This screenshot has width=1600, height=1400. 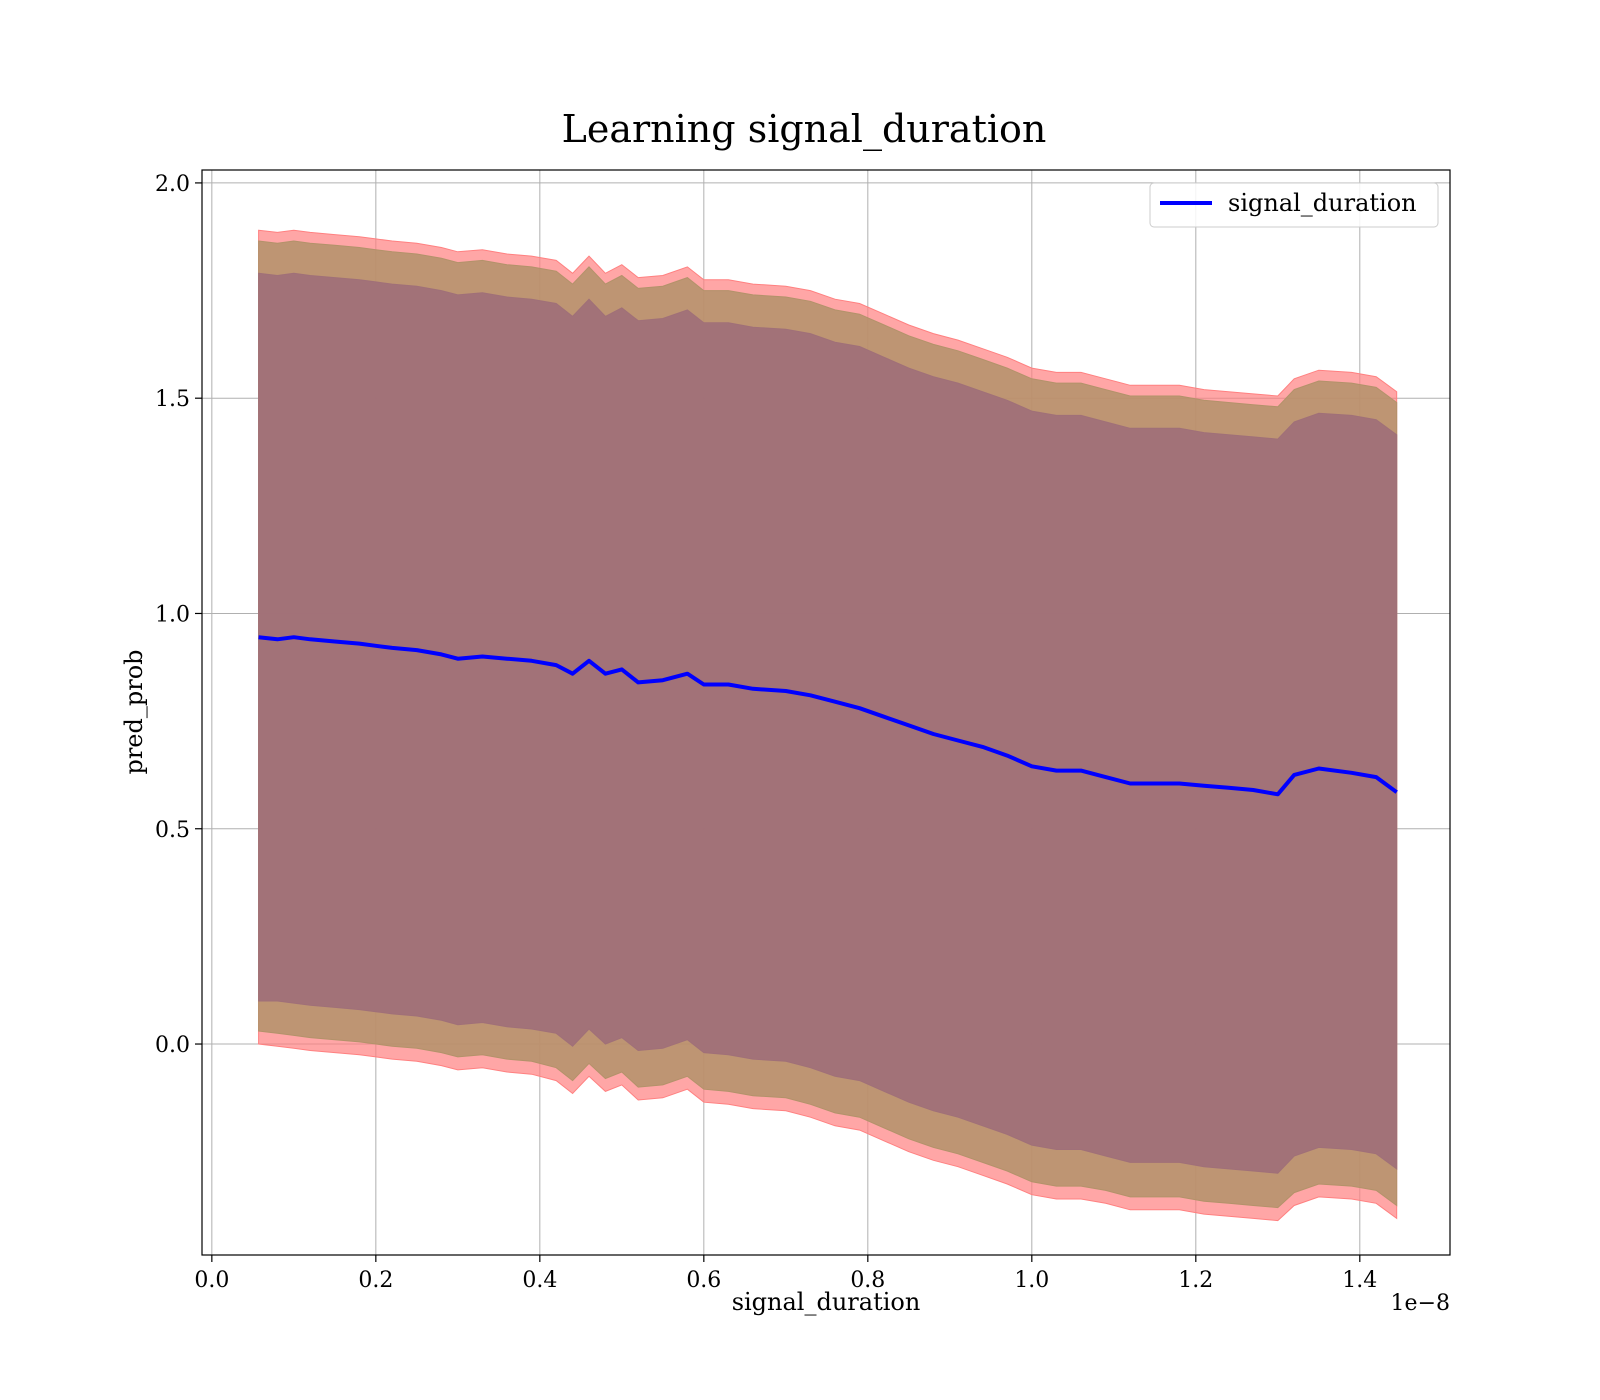 I want to click on x-tick-label-2: 0.4, so click(x=539, y=1280).